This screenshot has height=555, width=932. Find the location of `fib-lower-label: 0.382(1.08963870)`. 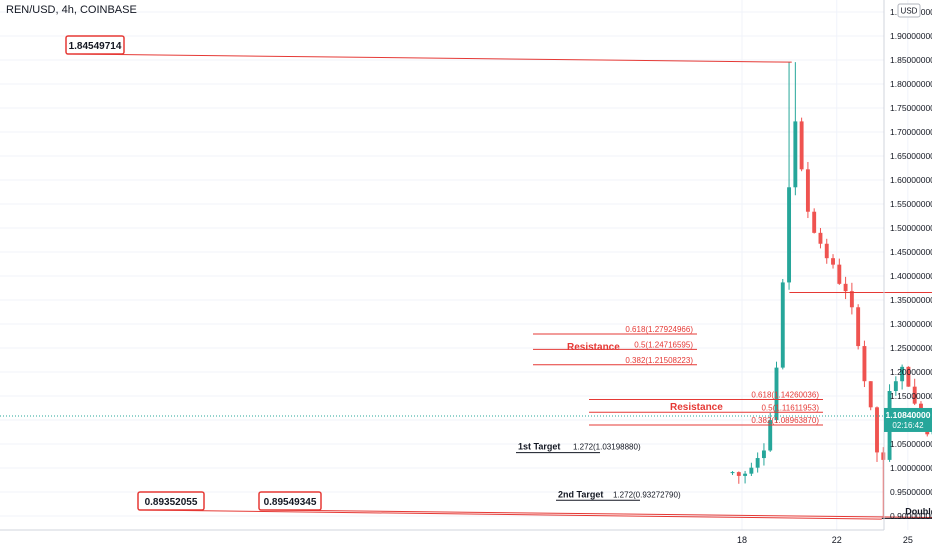

fib-lower-label: 0.382(1.08963870) is located at coordinates (785, 420).